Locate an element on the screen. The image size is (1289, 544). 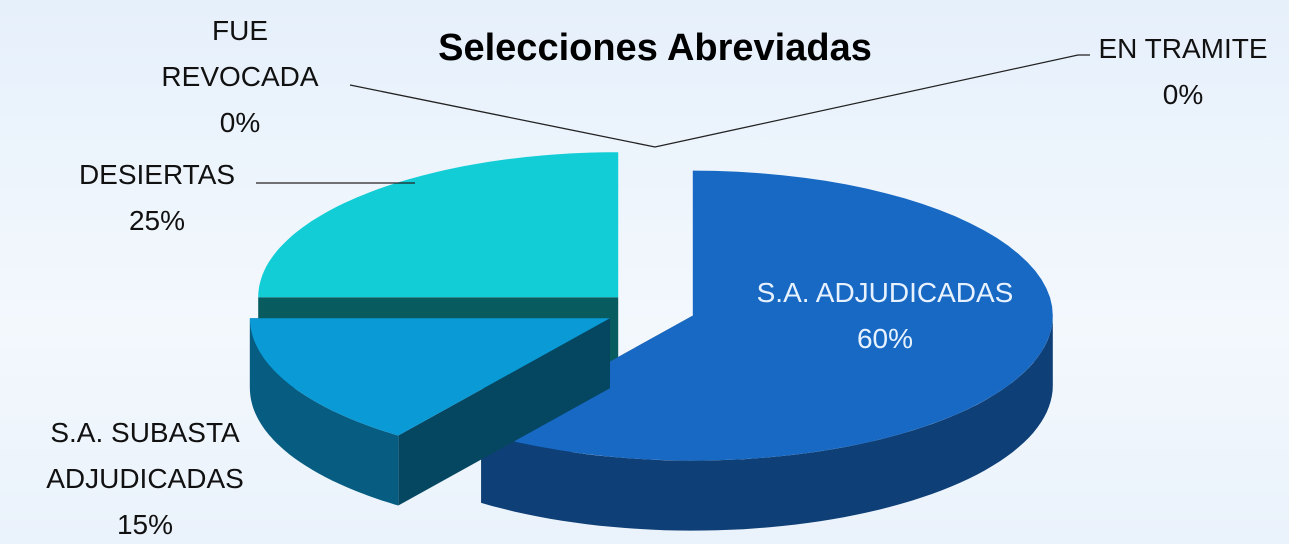
data-label: S.A. SUBASTA ADJUDICADAS 15% is located at coordinates (145, 477).